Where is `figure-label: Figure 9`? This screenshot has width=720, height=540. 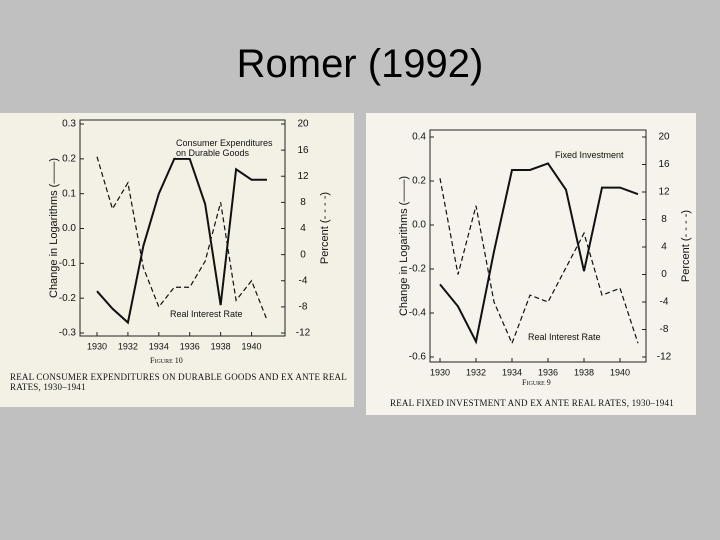
figure-label: Figure 9 is located at coordinates (536, 382).